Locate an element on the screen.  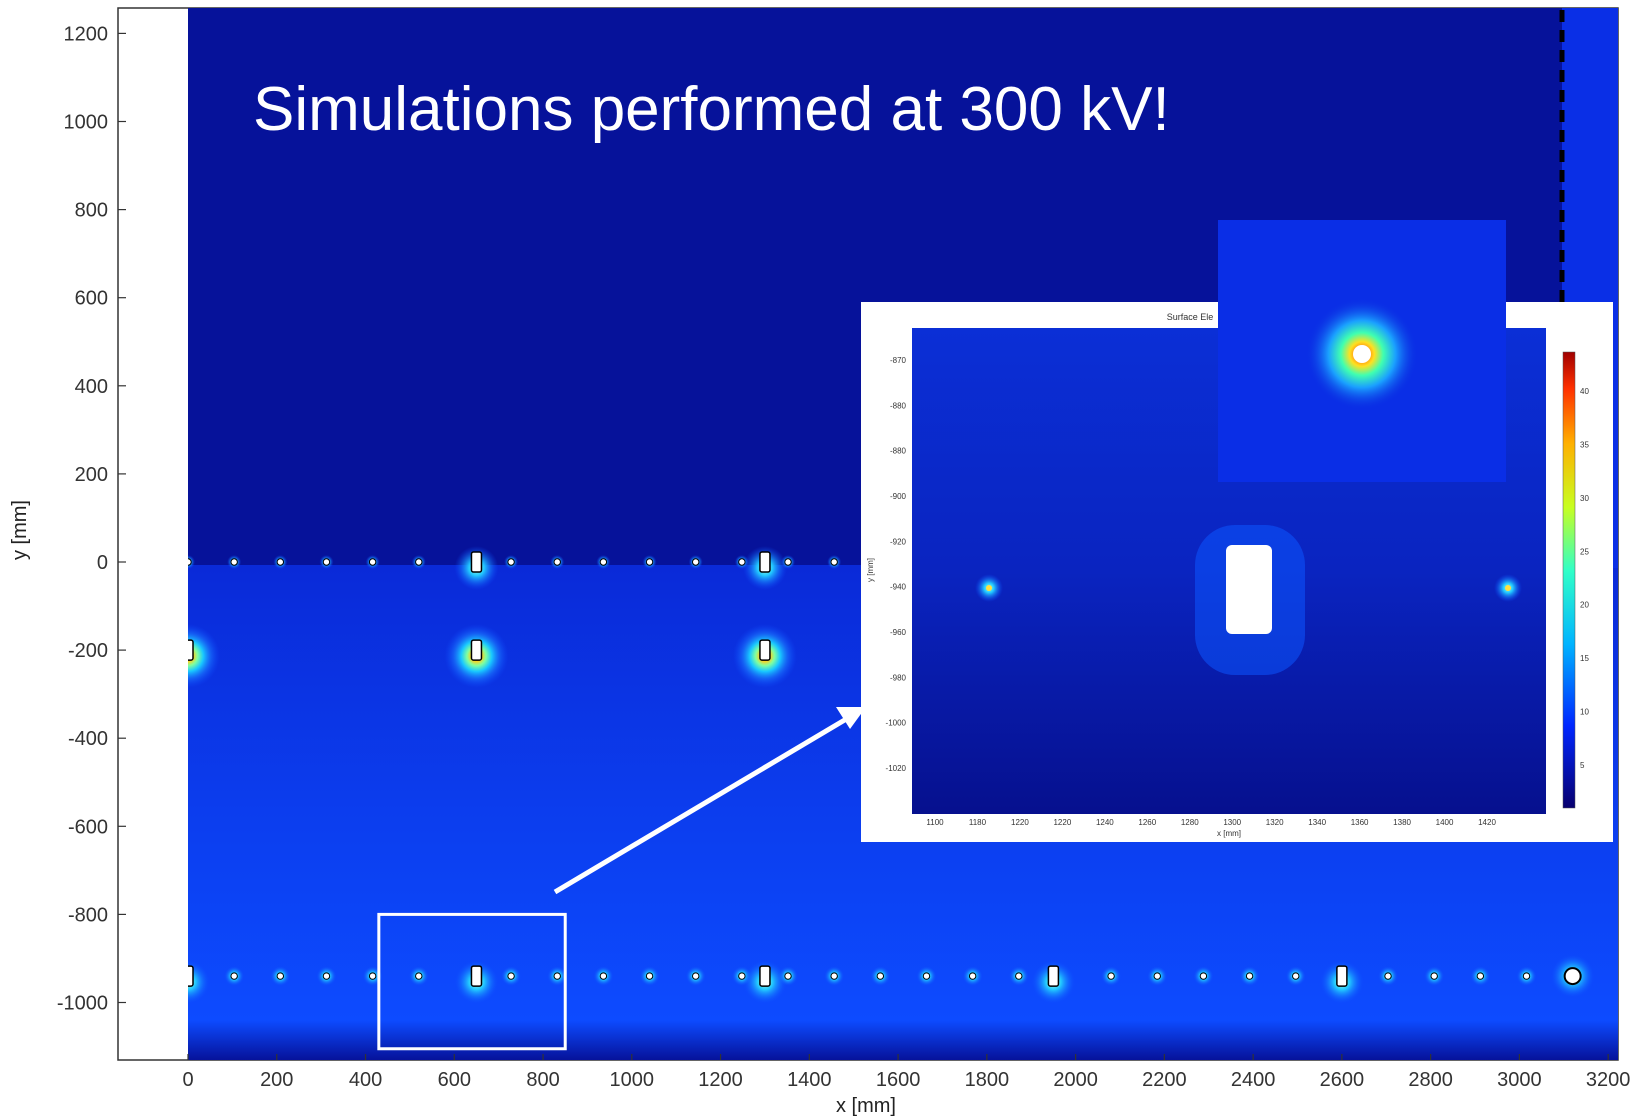
y-axis-label: y [mm] is located at coordinates (20, 530).